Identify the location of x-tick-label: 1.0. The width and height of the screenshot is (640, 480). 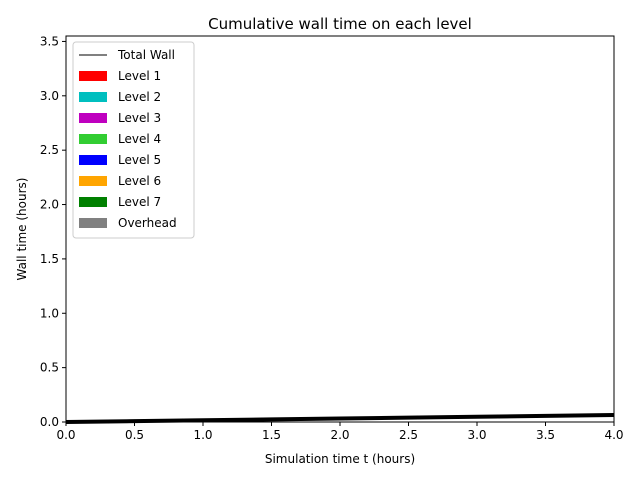
(202, 435).